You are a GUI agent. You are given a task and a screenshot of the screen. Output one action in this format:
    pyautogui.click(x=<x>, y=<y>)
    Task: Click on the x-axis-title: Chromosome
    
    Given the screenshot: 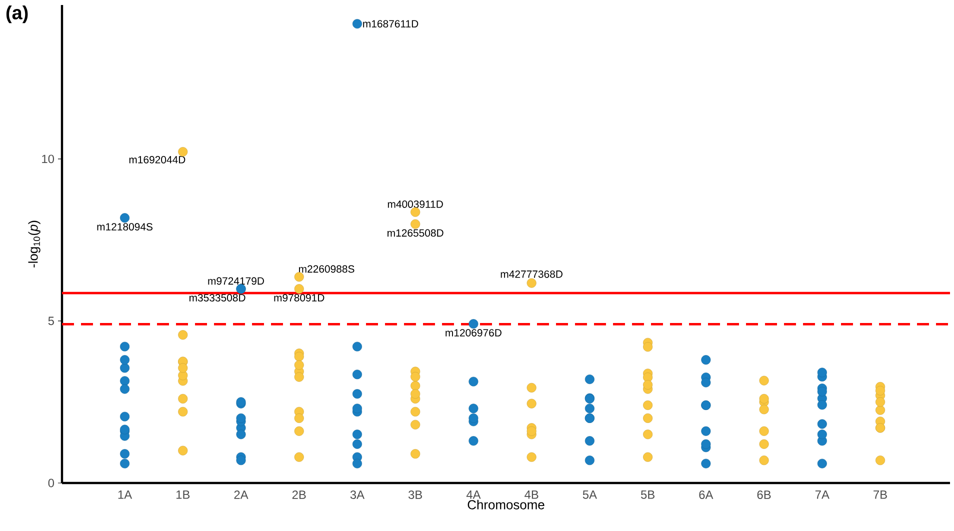 What is the action you would take?
    pyautogui.click(x=506, y=505)
    